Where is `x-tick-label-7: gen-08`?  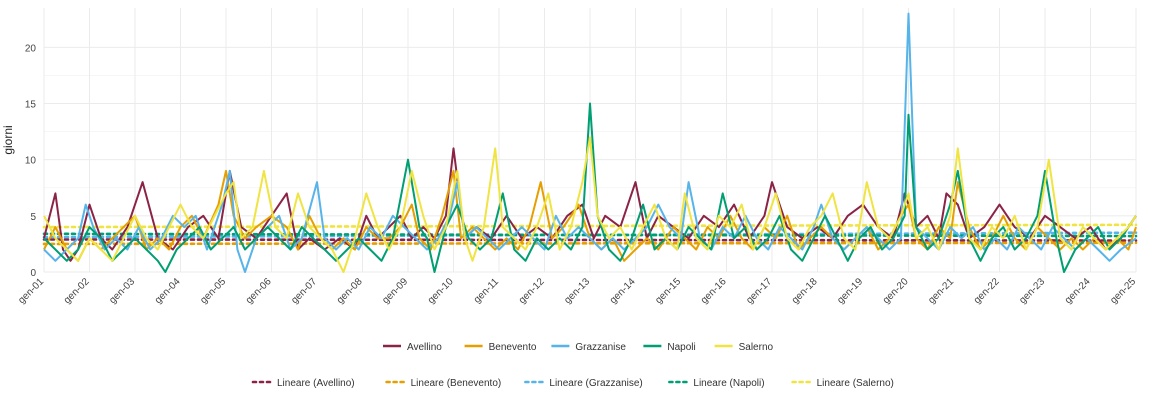
x-tick-label-7: gen-08 is located at coordinates (350, 291).